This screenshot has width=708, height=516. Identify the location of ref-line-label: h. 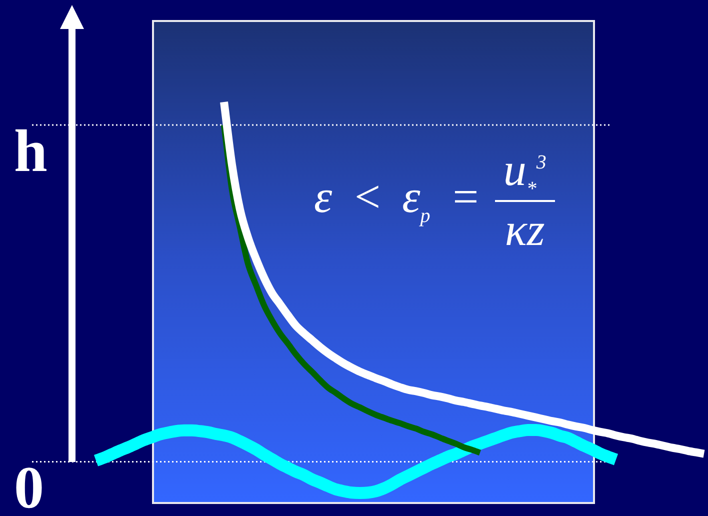
(31, 151).